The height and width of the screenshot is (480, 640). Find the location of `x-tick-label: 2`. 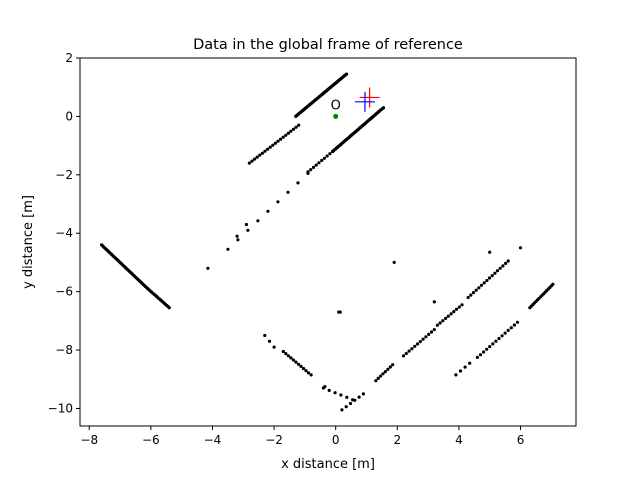

x-tick-label: 2 is located at coordinates (397, 440).